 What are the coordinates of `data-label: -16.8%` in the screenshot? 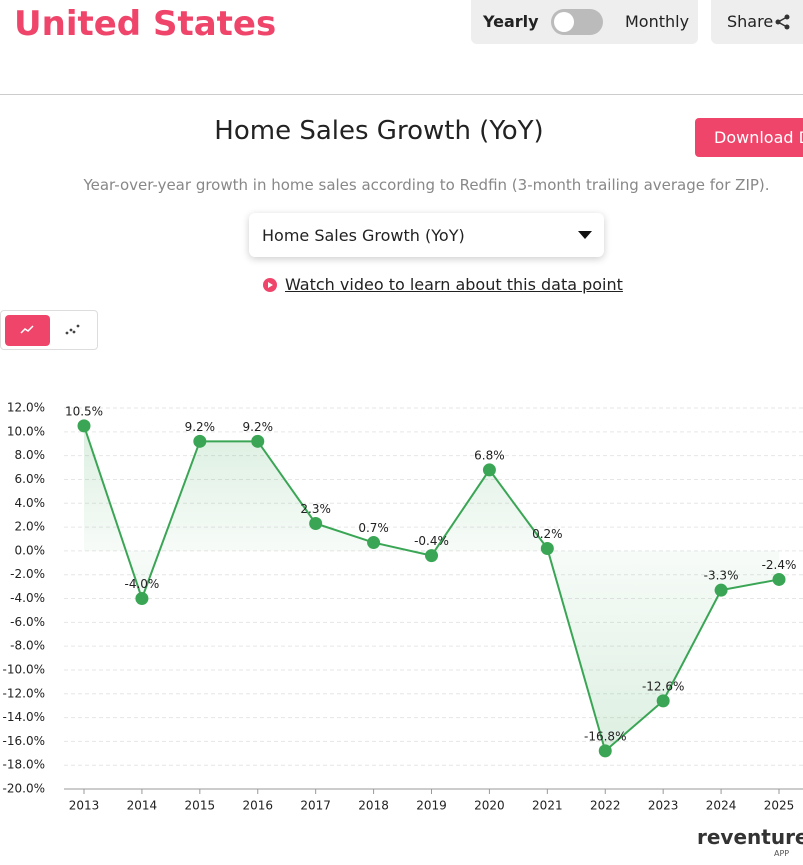 It's located at (605, 736).